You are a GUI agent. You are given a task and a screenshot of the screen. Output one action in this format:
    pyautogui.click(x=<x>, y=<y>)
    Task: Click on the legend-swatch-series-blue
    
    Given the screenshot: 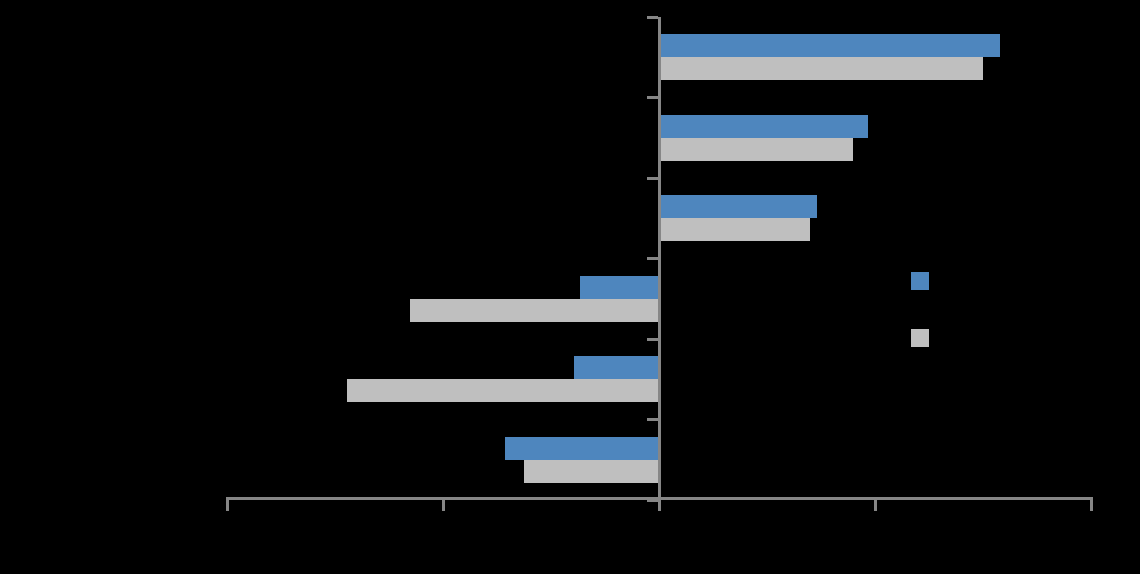 What is the action you would take?
    pyautogui.click(x=920, y=281)
    